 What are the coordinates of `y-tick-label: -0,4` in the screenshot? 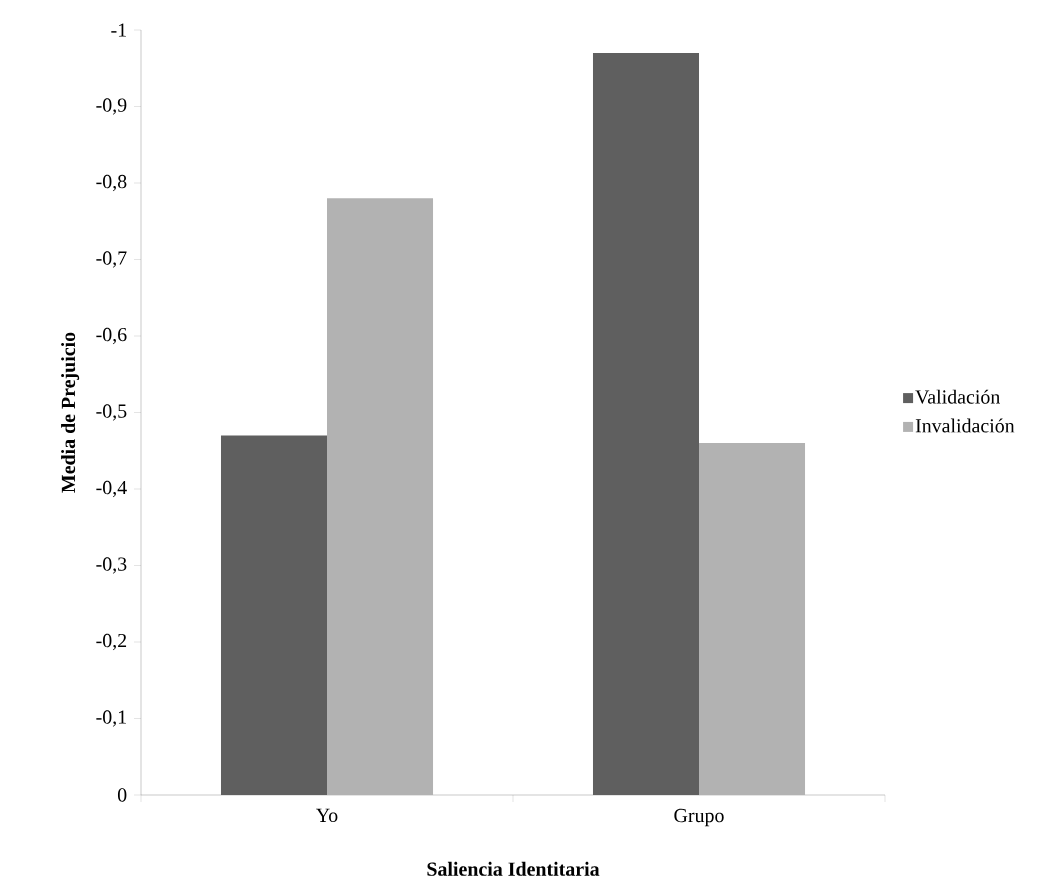 It's located at (111, 489).